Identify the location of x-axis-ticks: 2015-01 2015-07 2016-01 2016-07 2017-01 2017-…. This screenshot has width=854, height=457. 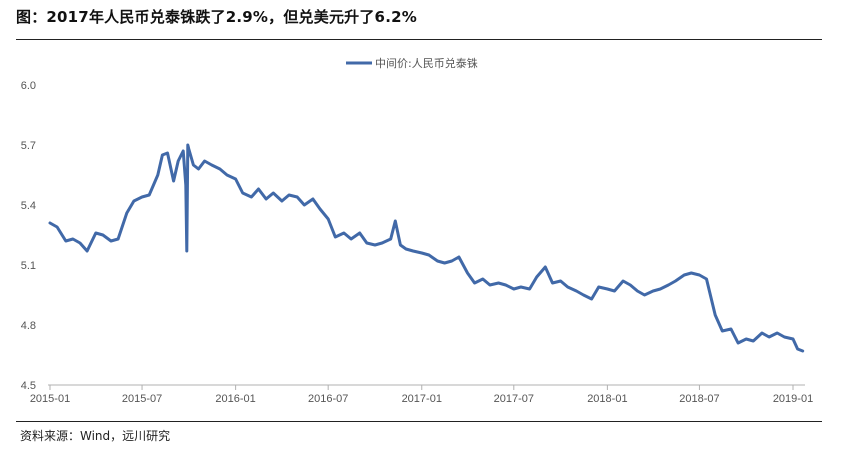
(421, 395).